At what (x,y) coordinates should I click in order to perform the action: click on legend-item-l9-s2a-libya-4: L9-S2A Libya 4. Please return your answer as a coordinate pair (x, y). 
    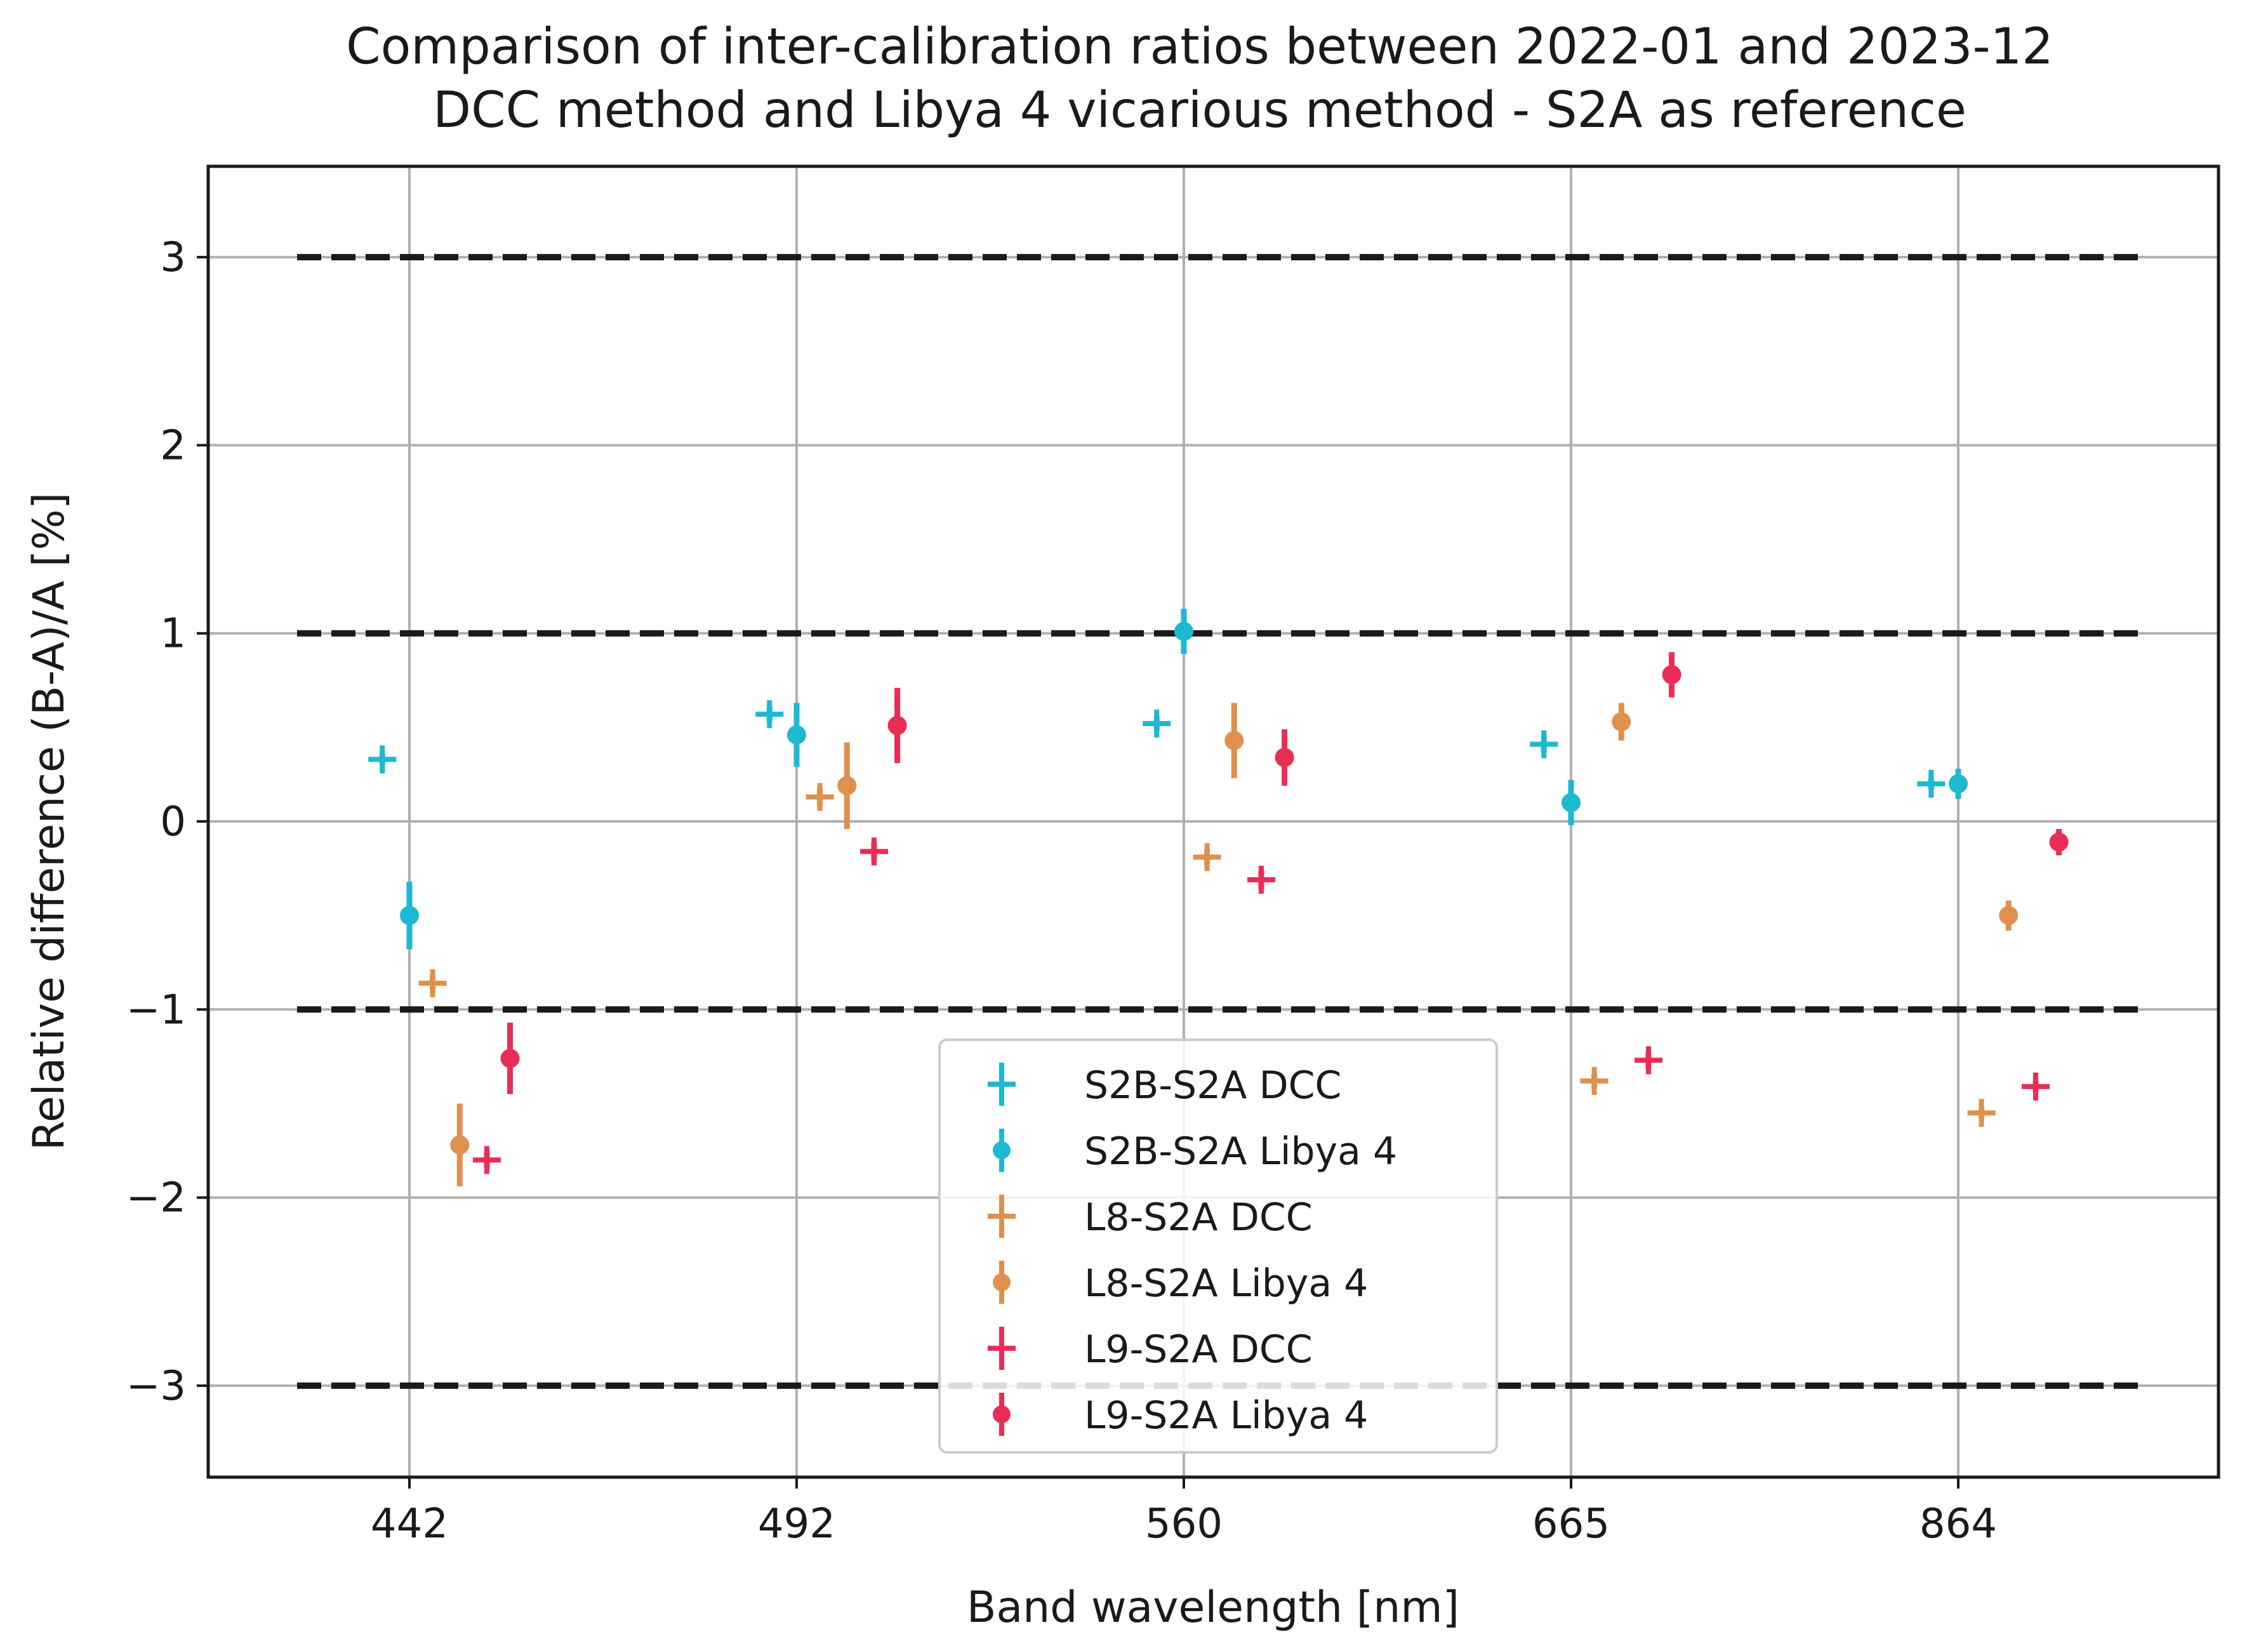
    Looking at the image, I should click on (1180, 1415).